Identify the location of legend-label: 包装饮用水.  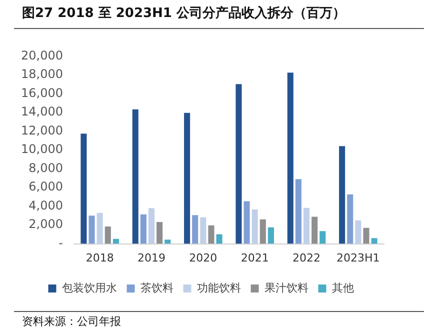
(89, 287).